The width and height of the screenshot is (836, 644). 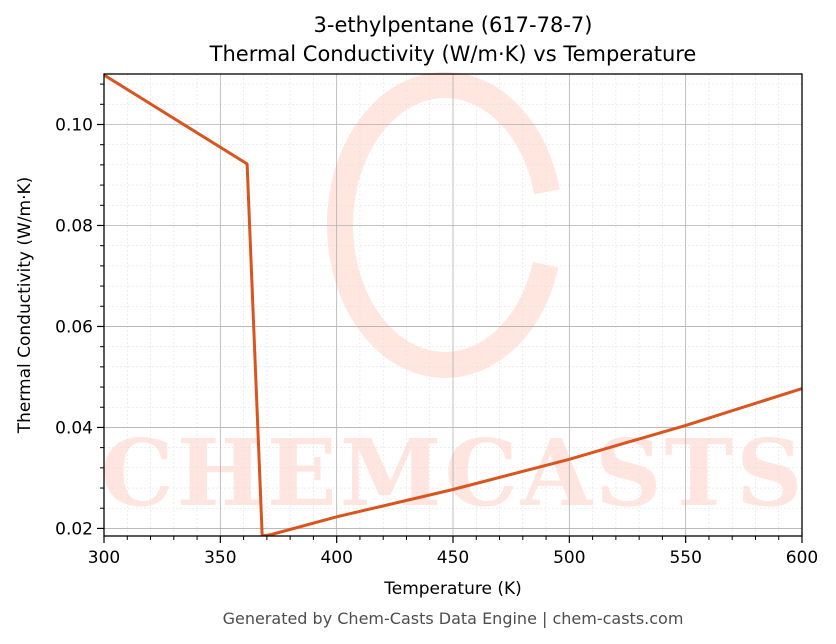 What do you see at coordinates (453, 25) in the screenshot?
I see `chart-title: 3-ethylpentane (617-78-7)` at bounding box center [453, 25].